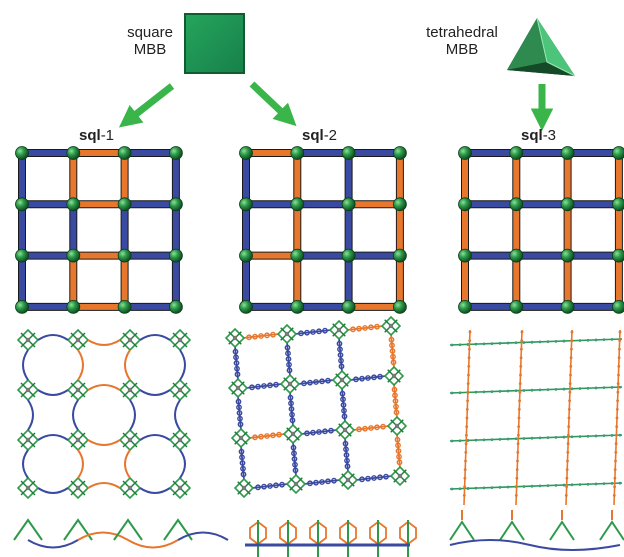  What do you see at coordinates (99, 230) in the screenshot?
I see `sql-1-net` at bounding box center [99, 230].